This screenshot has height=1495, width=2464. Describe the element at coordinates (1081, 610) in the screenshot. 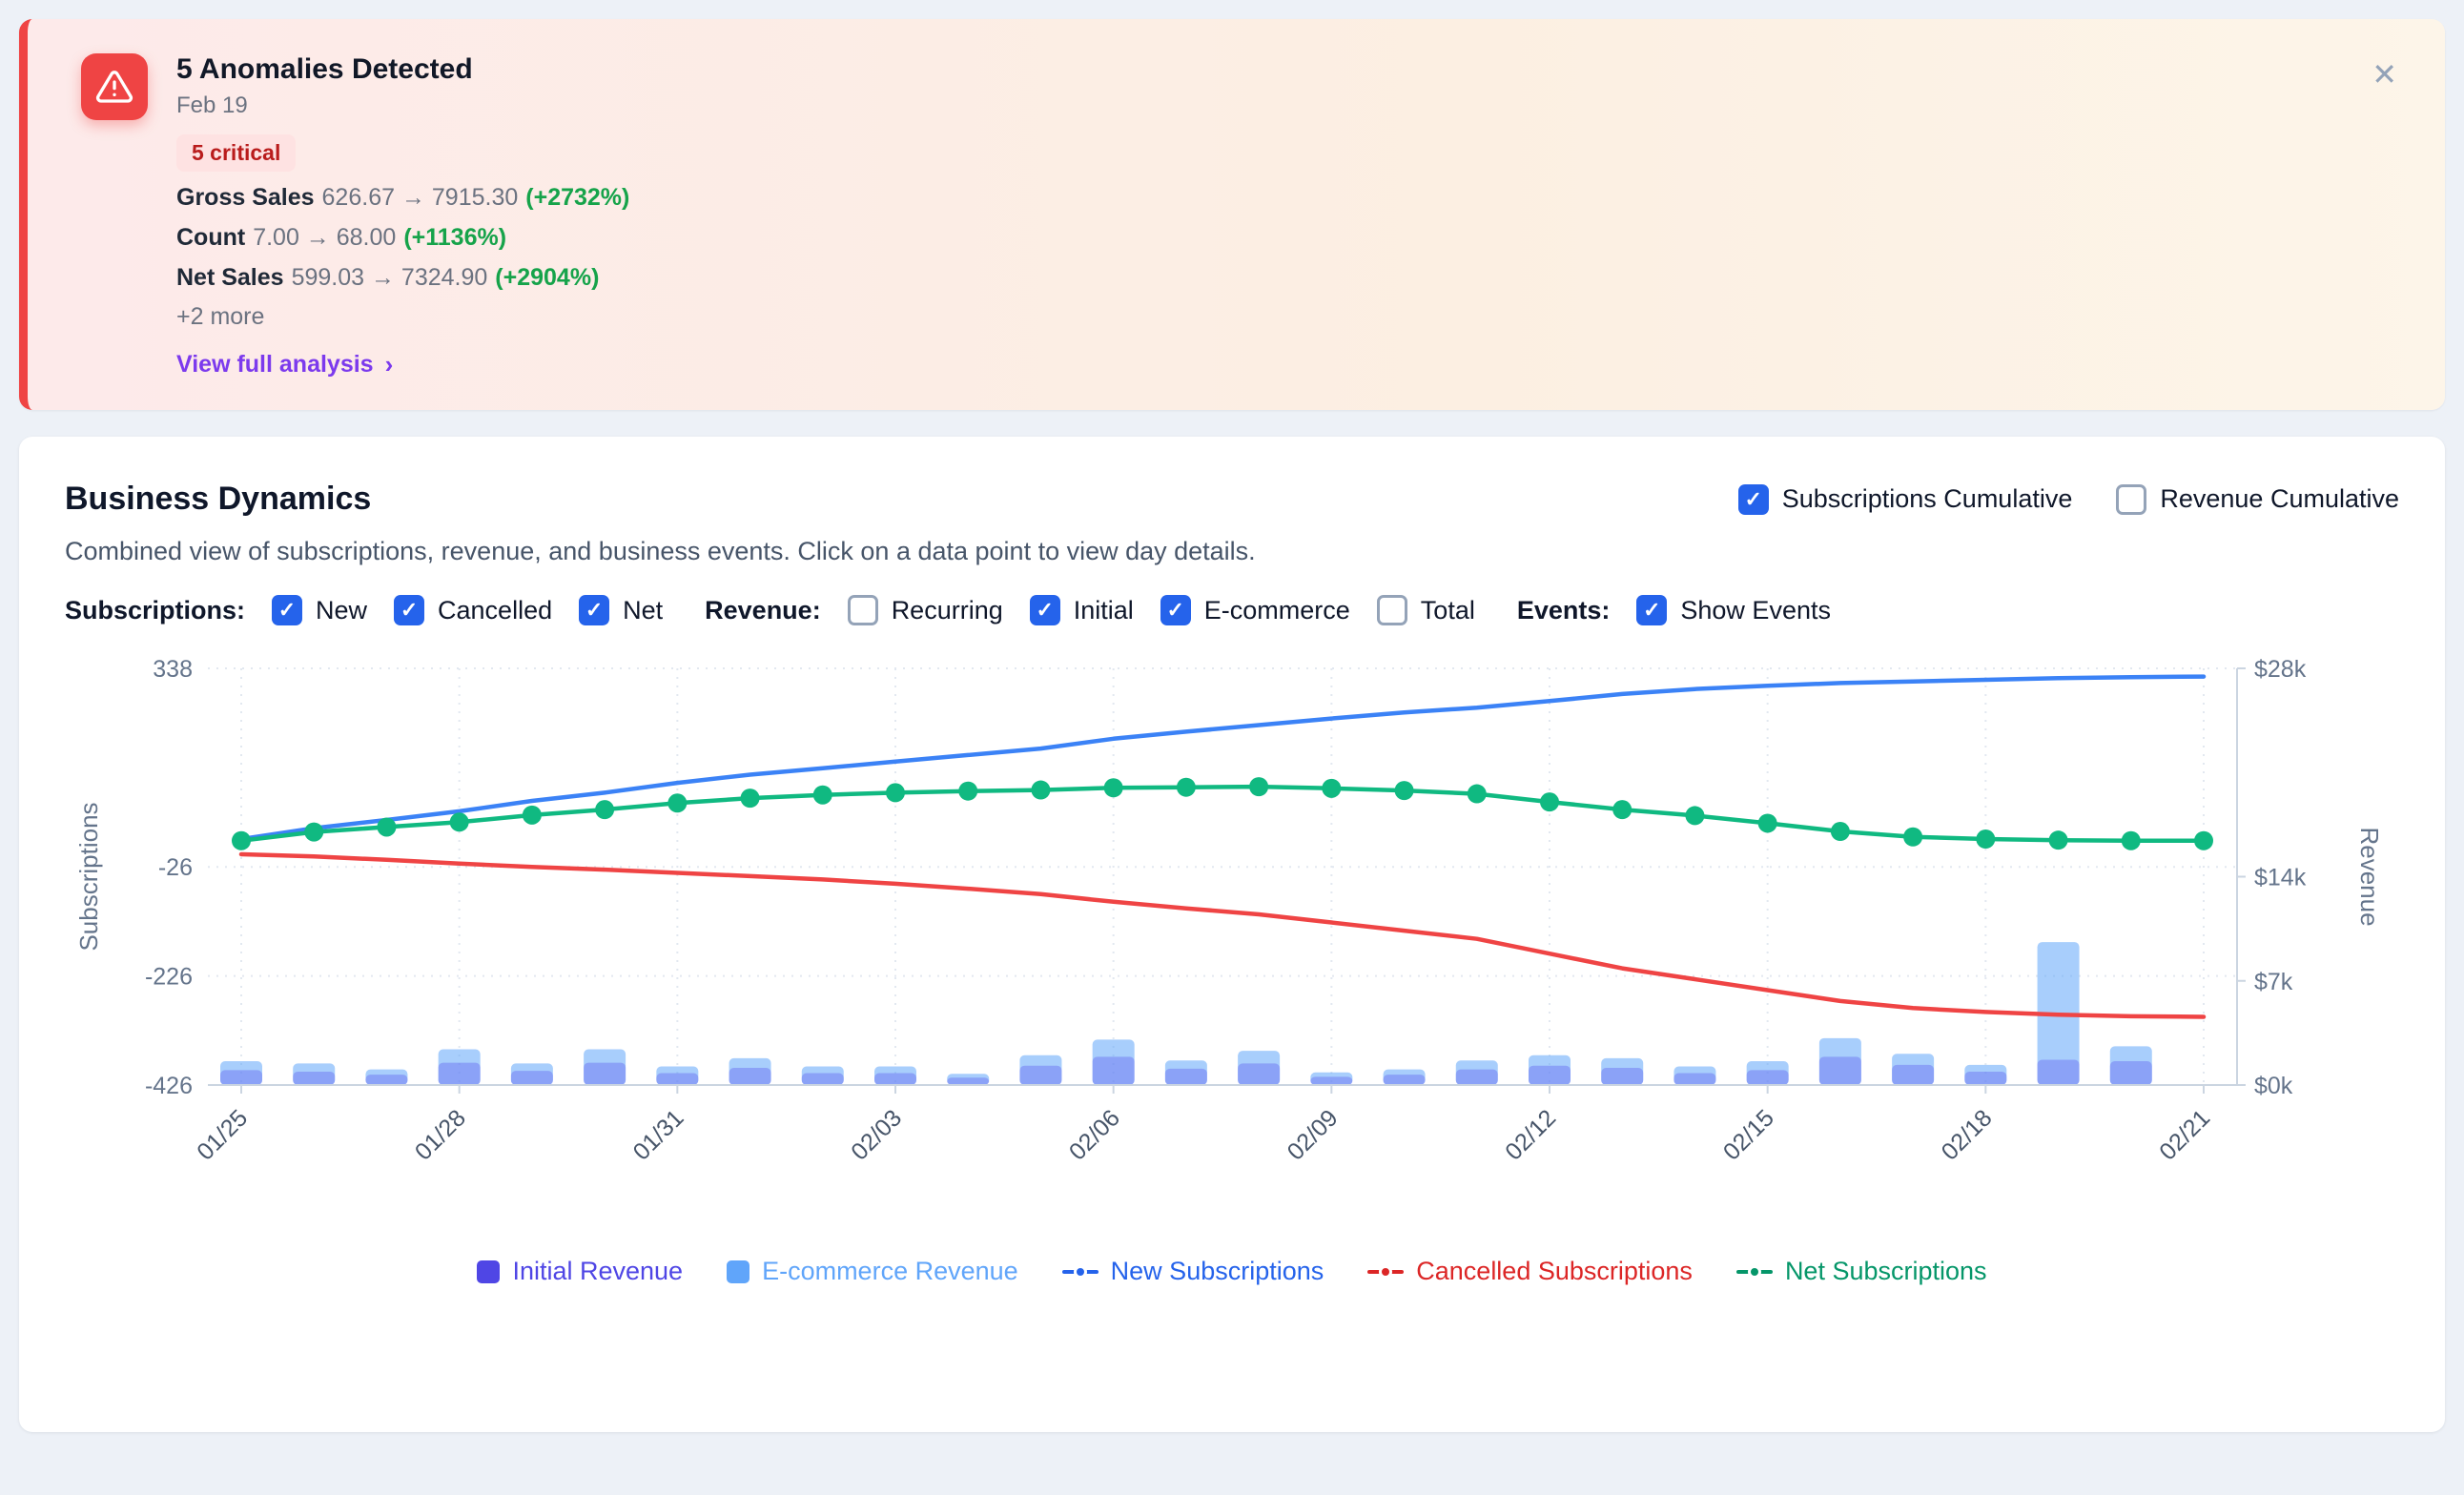

I see `toggle-initial: ✓ Initial` at that location.